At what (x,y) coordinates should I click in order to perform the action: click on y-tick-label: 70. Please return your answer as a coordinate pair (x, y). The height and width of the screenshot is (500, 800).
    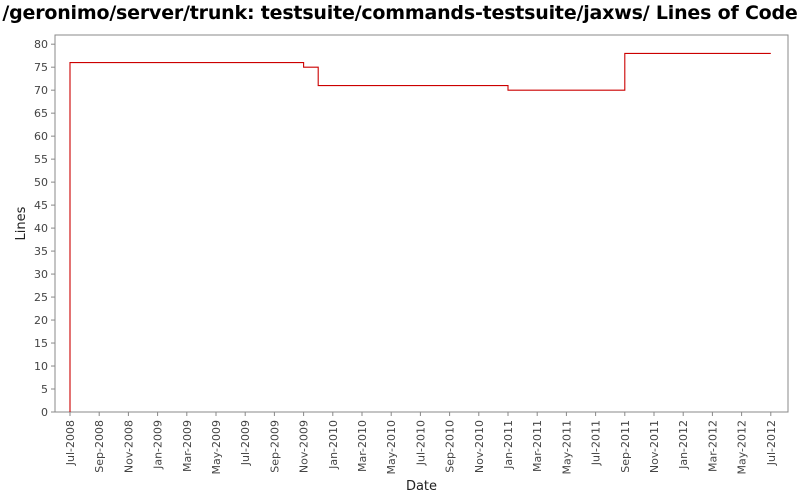
    Looking at the image, I should click on (41, 90).